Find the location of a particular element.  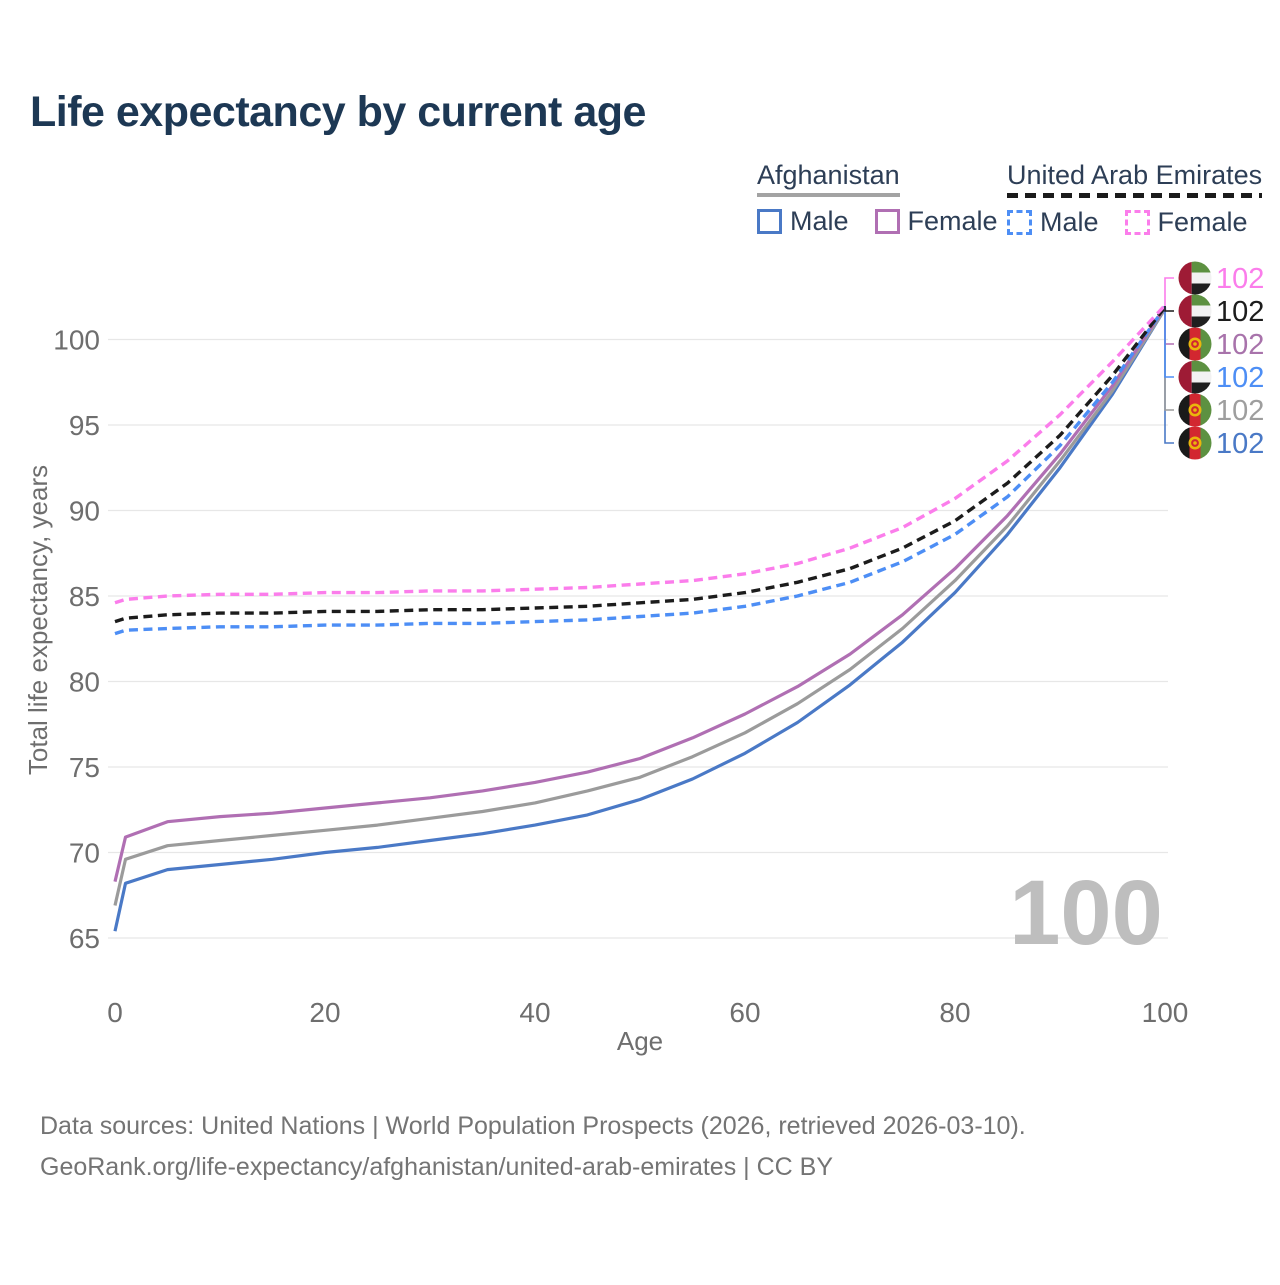

y-tick-label: 95 is located at coordinates (84, 425).